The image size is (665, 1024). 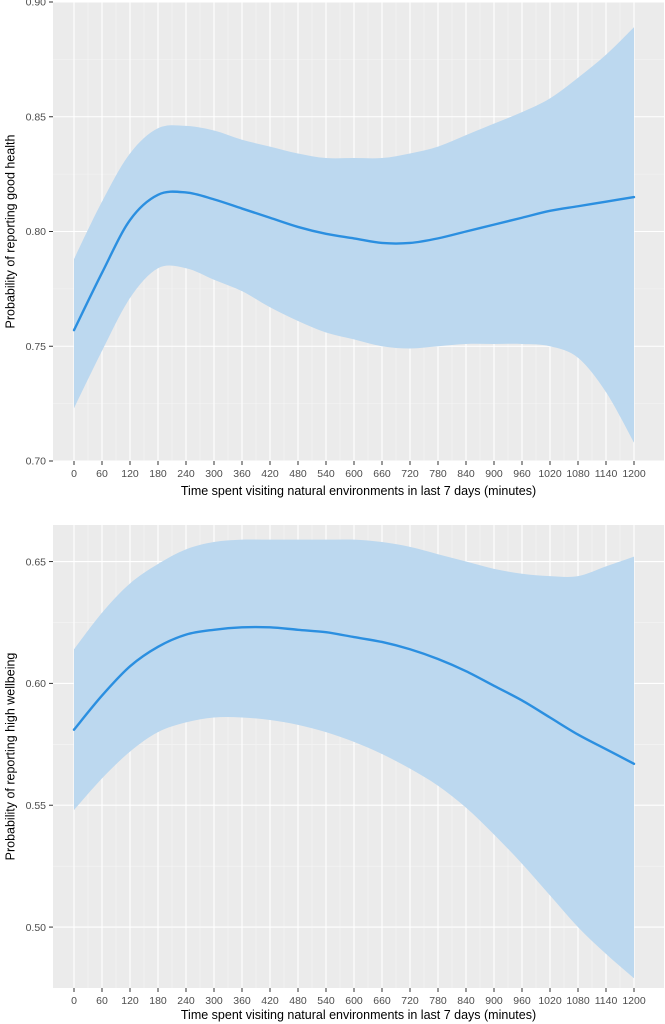 What do you see at coordinates (578, 474) in the screenshot?
I see `good-health-x-tick-label-1080: 1080` at bounding box center [578, 474].